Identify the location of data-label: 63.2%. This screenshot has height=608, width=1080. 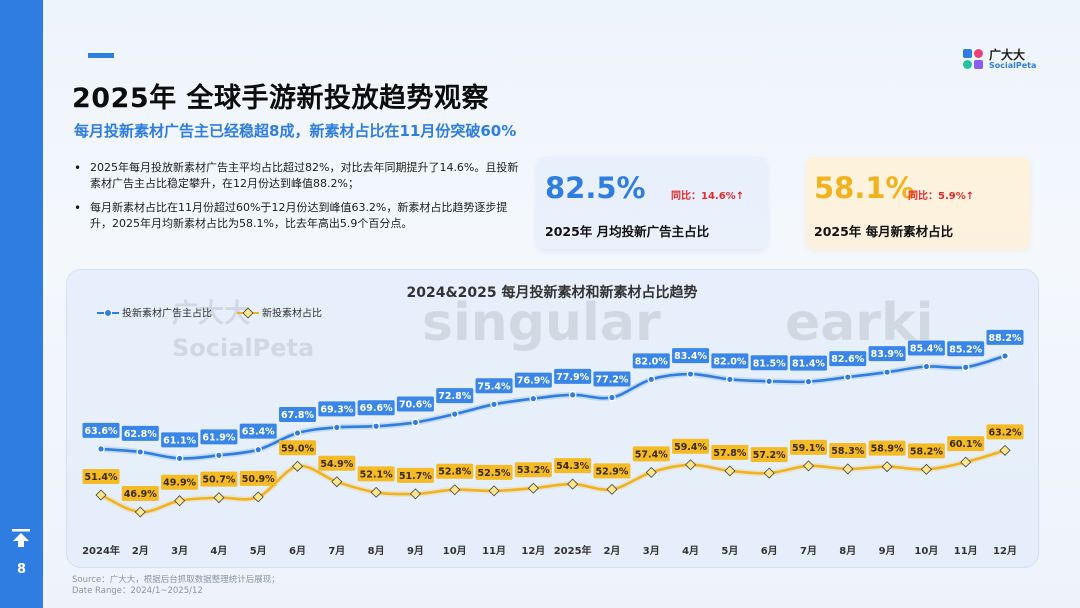
(1005, 432).